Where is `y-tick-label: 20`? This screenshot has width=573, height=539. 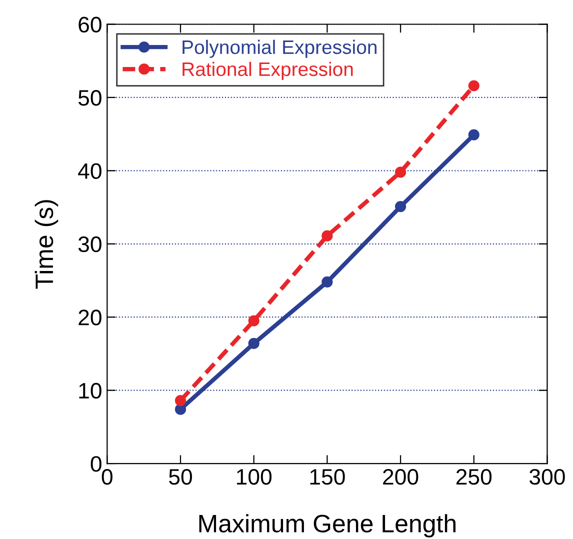 y-tick-label: 20 is located at coordinates (90, 318).